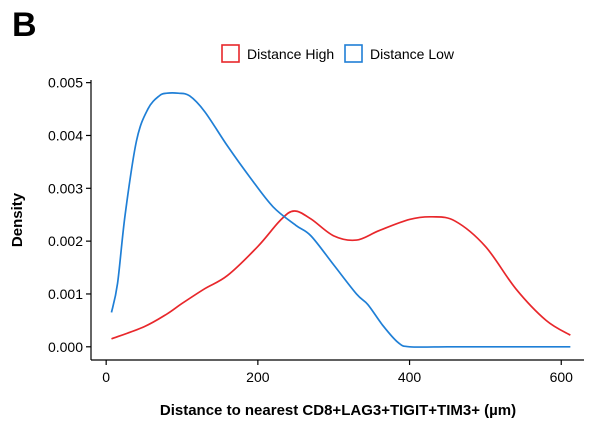 The width and height of the screenshot is (600, 433). Describe the element at coordinates (65, 241) in the screenshot. I see `y-tick-label: 0.002` at that location.